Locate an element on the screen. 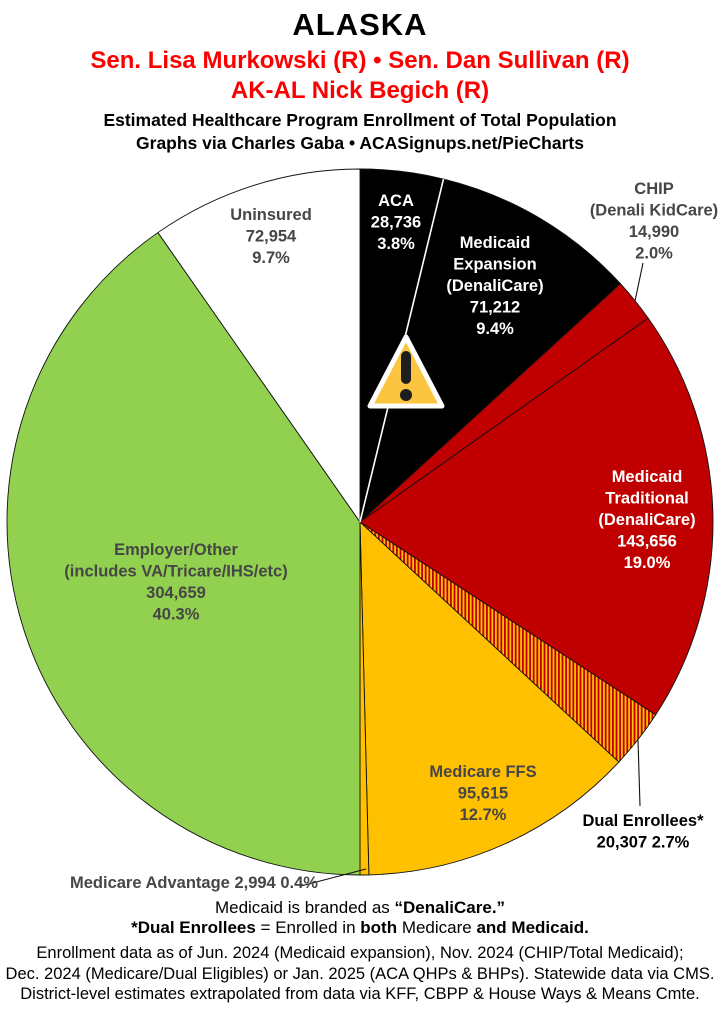 The width and height of the screenshot is (720, 1010). slice-label-medicare-ffs: Medicare FFS 95,615 12.7% is located at coordinates (482, 793).